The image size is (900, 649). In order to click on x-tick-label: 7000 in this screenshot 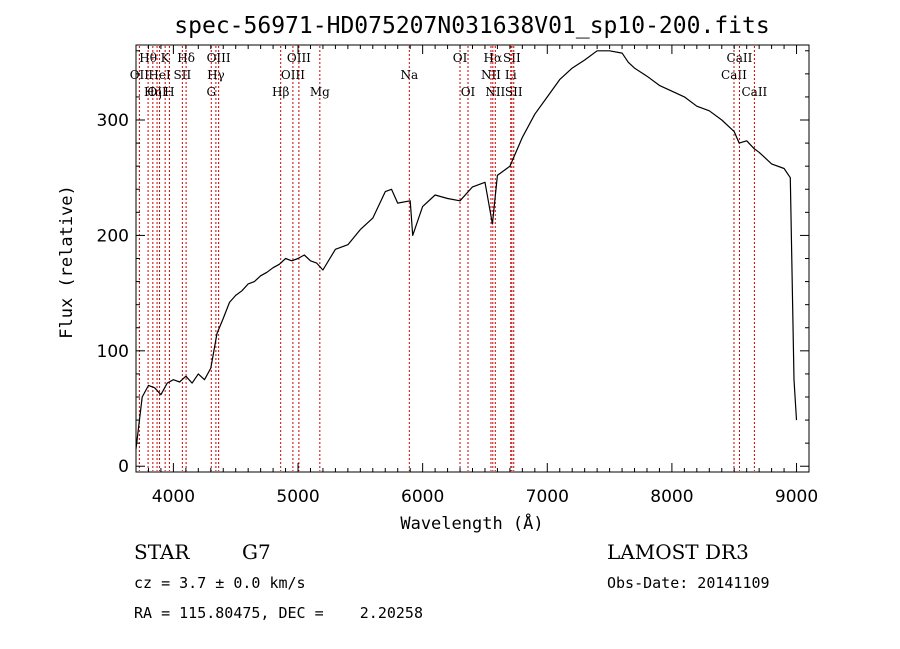, I will do `click(547, 497)`.